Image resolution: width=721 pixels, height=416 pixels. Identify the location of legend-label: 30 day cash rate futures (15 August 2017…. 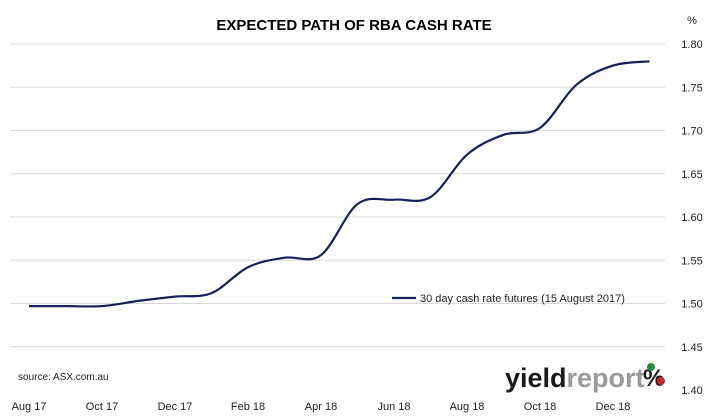
(522, 299).